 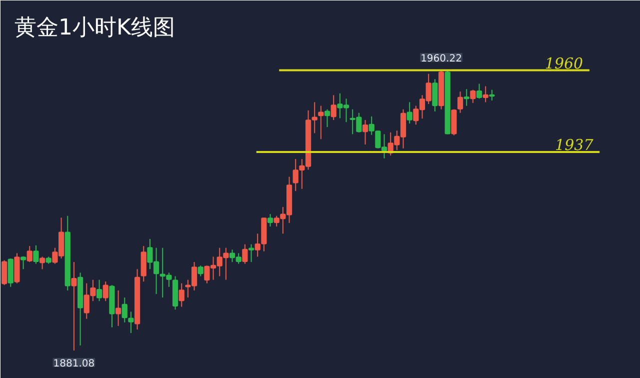 What do you see at coordinates (441, 58) in the screenshot?
I see `annotation: 1960.22` at bounding box center [441, 58].